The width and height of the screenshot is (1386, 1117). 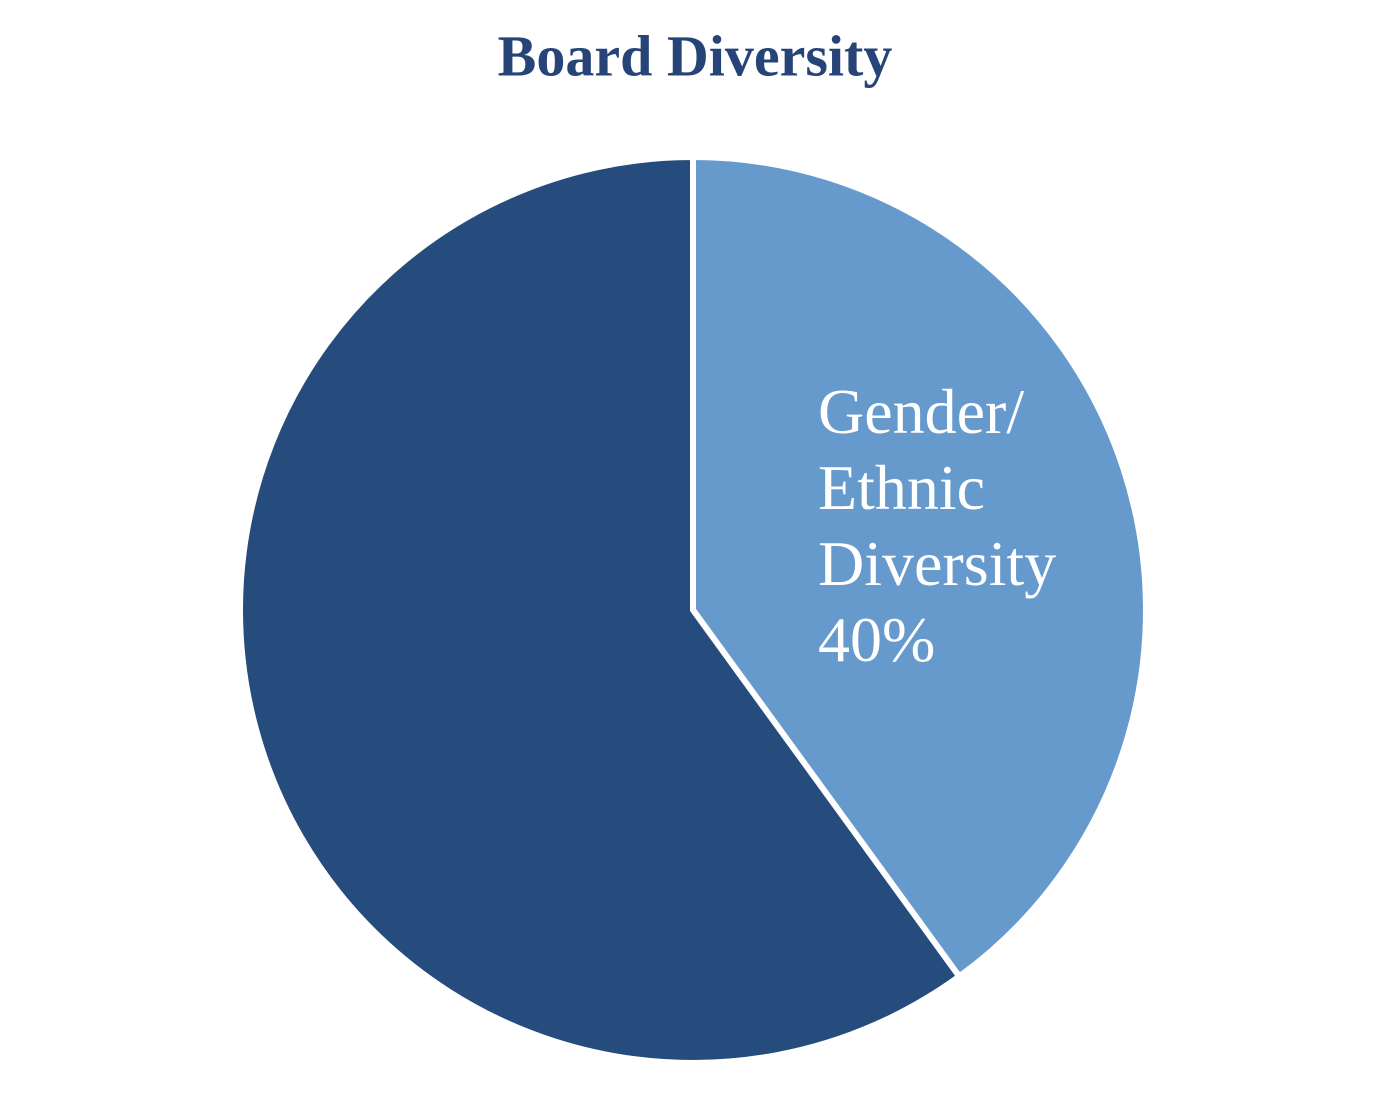 What do you see at coordinates (695, 55) in the screenshot?
I see `chart-title: Board Diversity` at bounding box center [695, 55].